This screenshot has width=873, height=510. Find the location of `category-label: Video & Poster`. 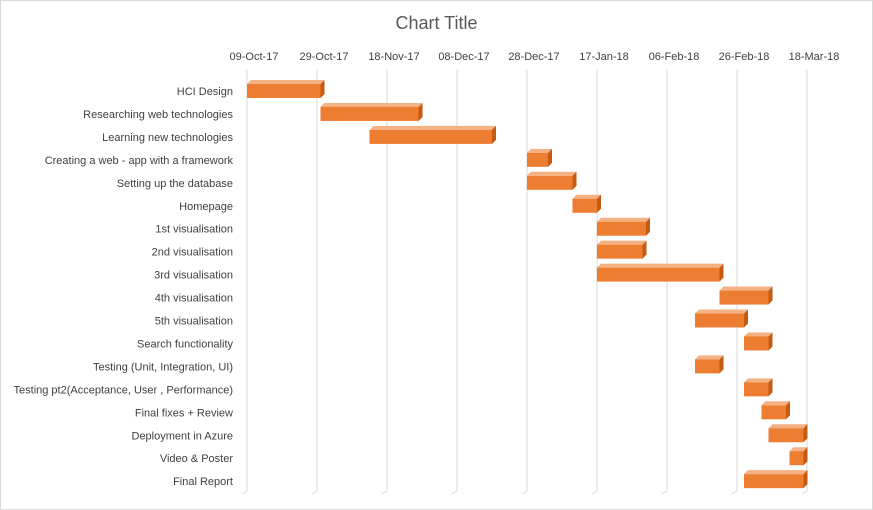

category-label: Video & Poster is located at coordinates (197, 459).